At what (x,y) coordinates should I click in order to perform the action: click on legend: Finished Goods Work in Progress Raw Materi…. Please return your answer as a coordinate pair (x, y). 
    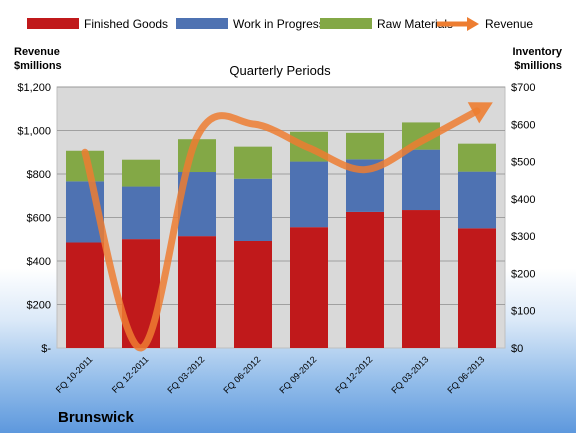
    Looking at the image, I should click on (280, 24).